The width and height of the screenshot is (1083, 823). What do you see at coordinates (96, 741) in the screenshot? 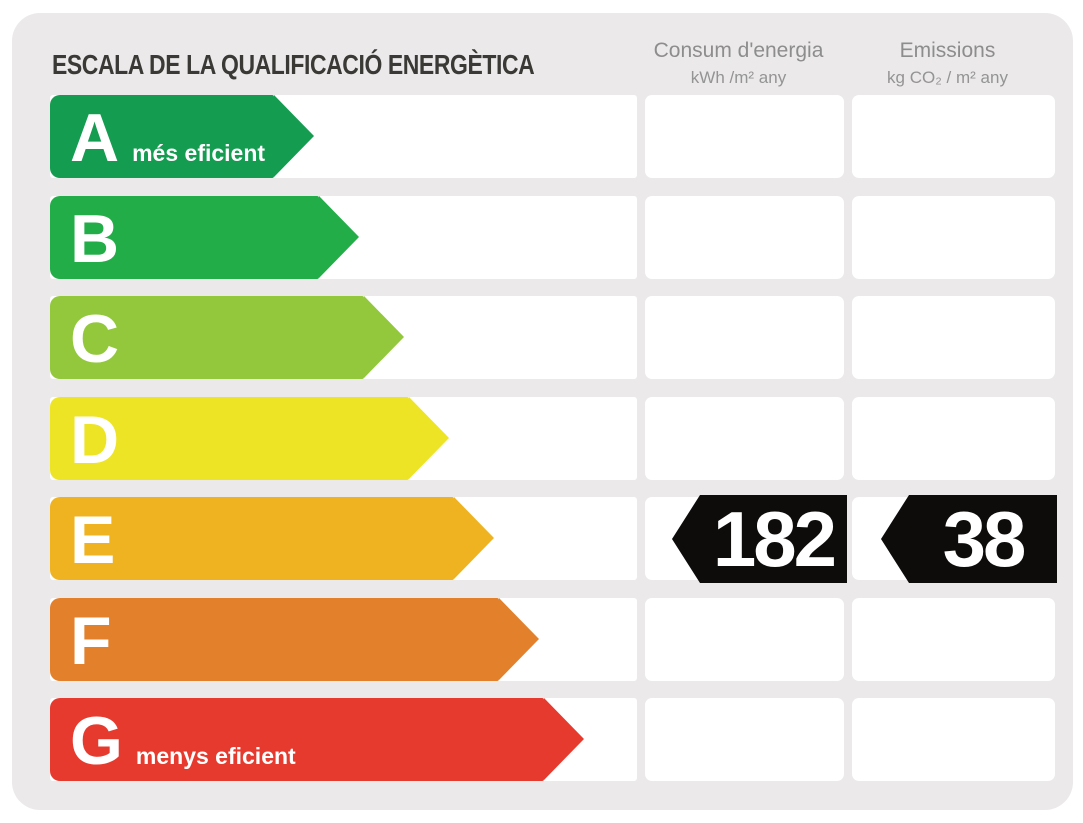
I see `rating-letter: G` at bounding box center [96, 741].